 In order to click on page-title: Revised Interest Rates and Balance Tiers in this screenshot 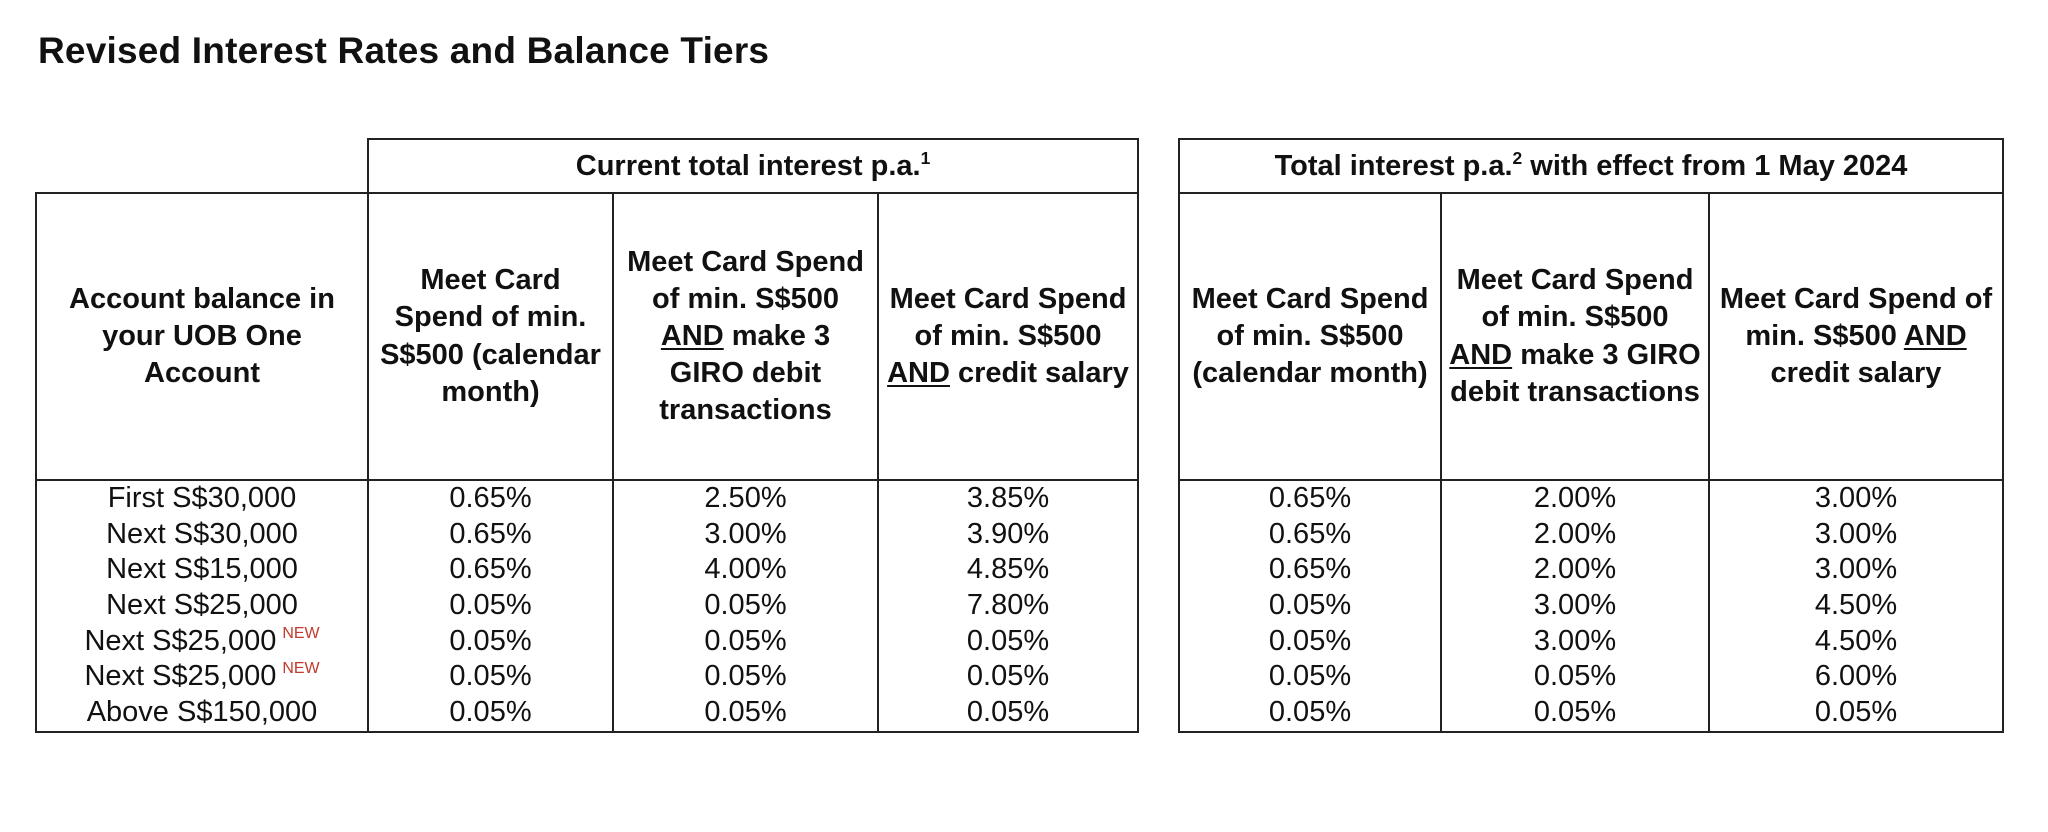, I will do `click(404, 50)`.